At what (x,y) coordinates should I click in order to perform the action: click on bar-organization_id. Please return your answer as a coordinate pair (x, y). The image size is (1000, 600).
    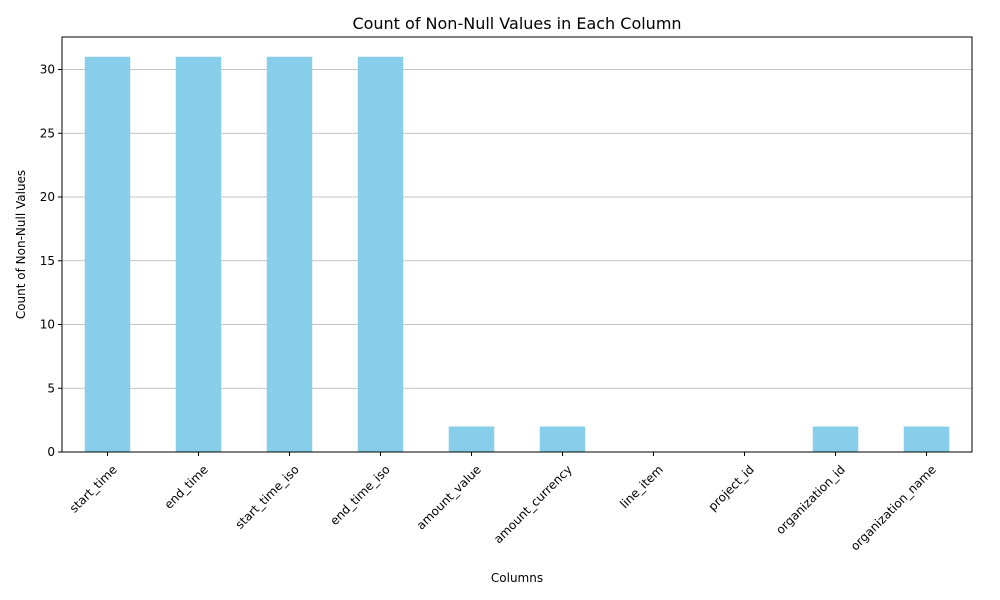
    Looking at the image, I should click on (835, 439).